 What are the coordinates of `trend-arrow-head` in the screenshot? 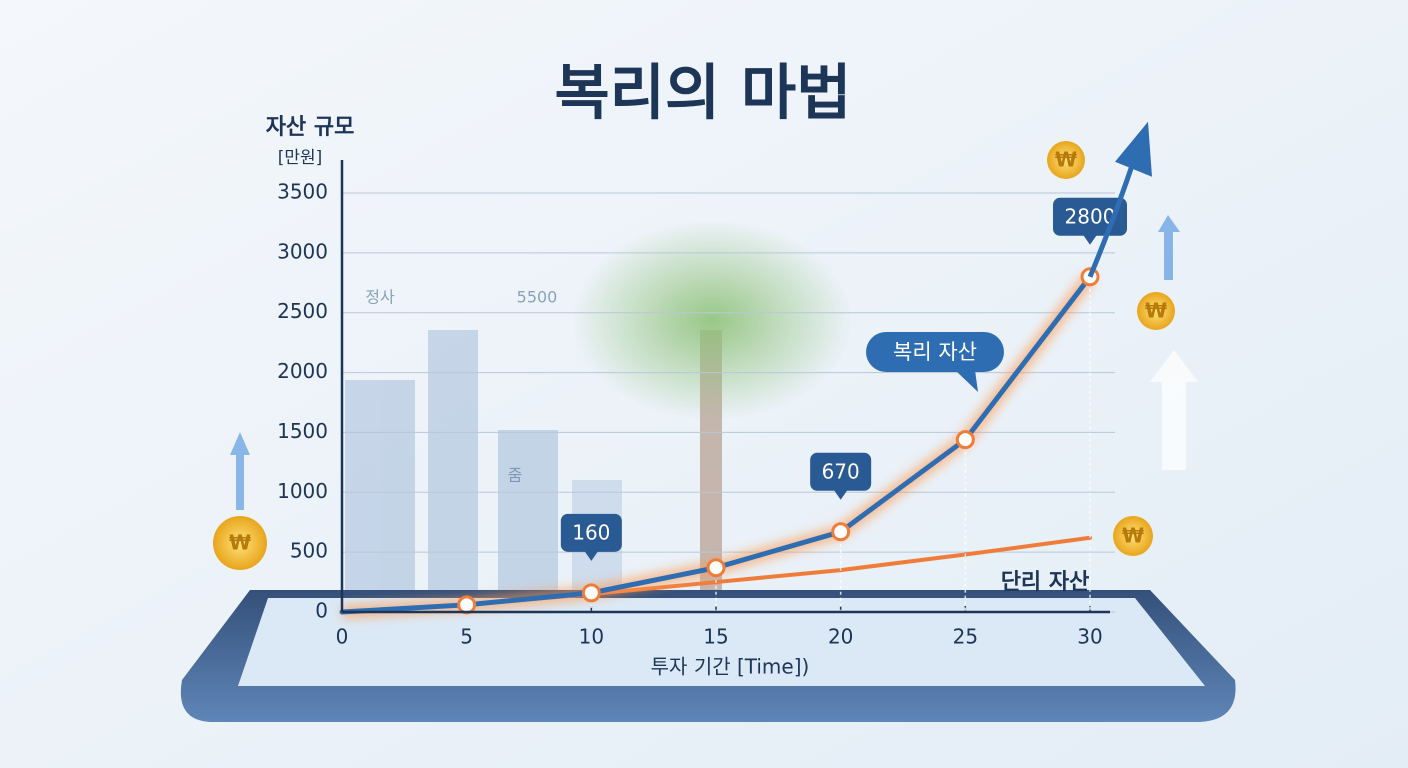 It's located at (1133, 149).